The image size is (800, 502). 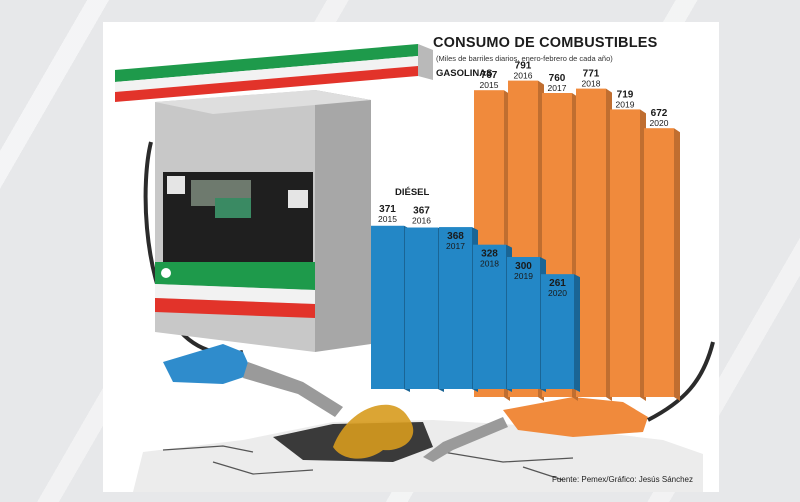 What do you see at coordinates (557, 88) in the screenshot?
I see `gasolinas-2017-year: 2017` at bounding box center [557, 88].